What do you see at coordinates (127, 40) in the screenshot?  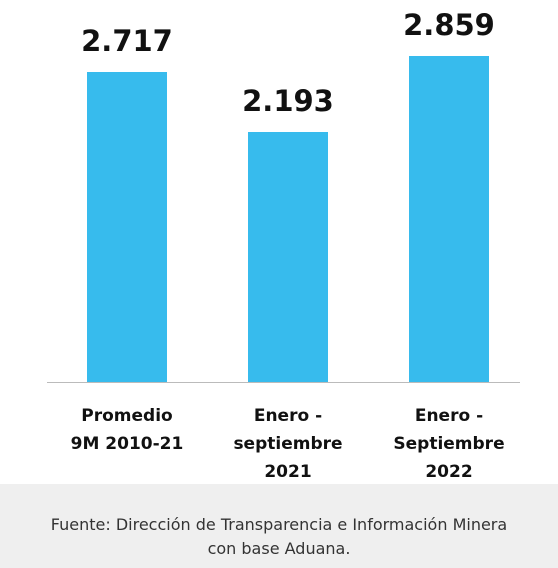 I see `value-label: 2.717` at bounding box center [127, 40].